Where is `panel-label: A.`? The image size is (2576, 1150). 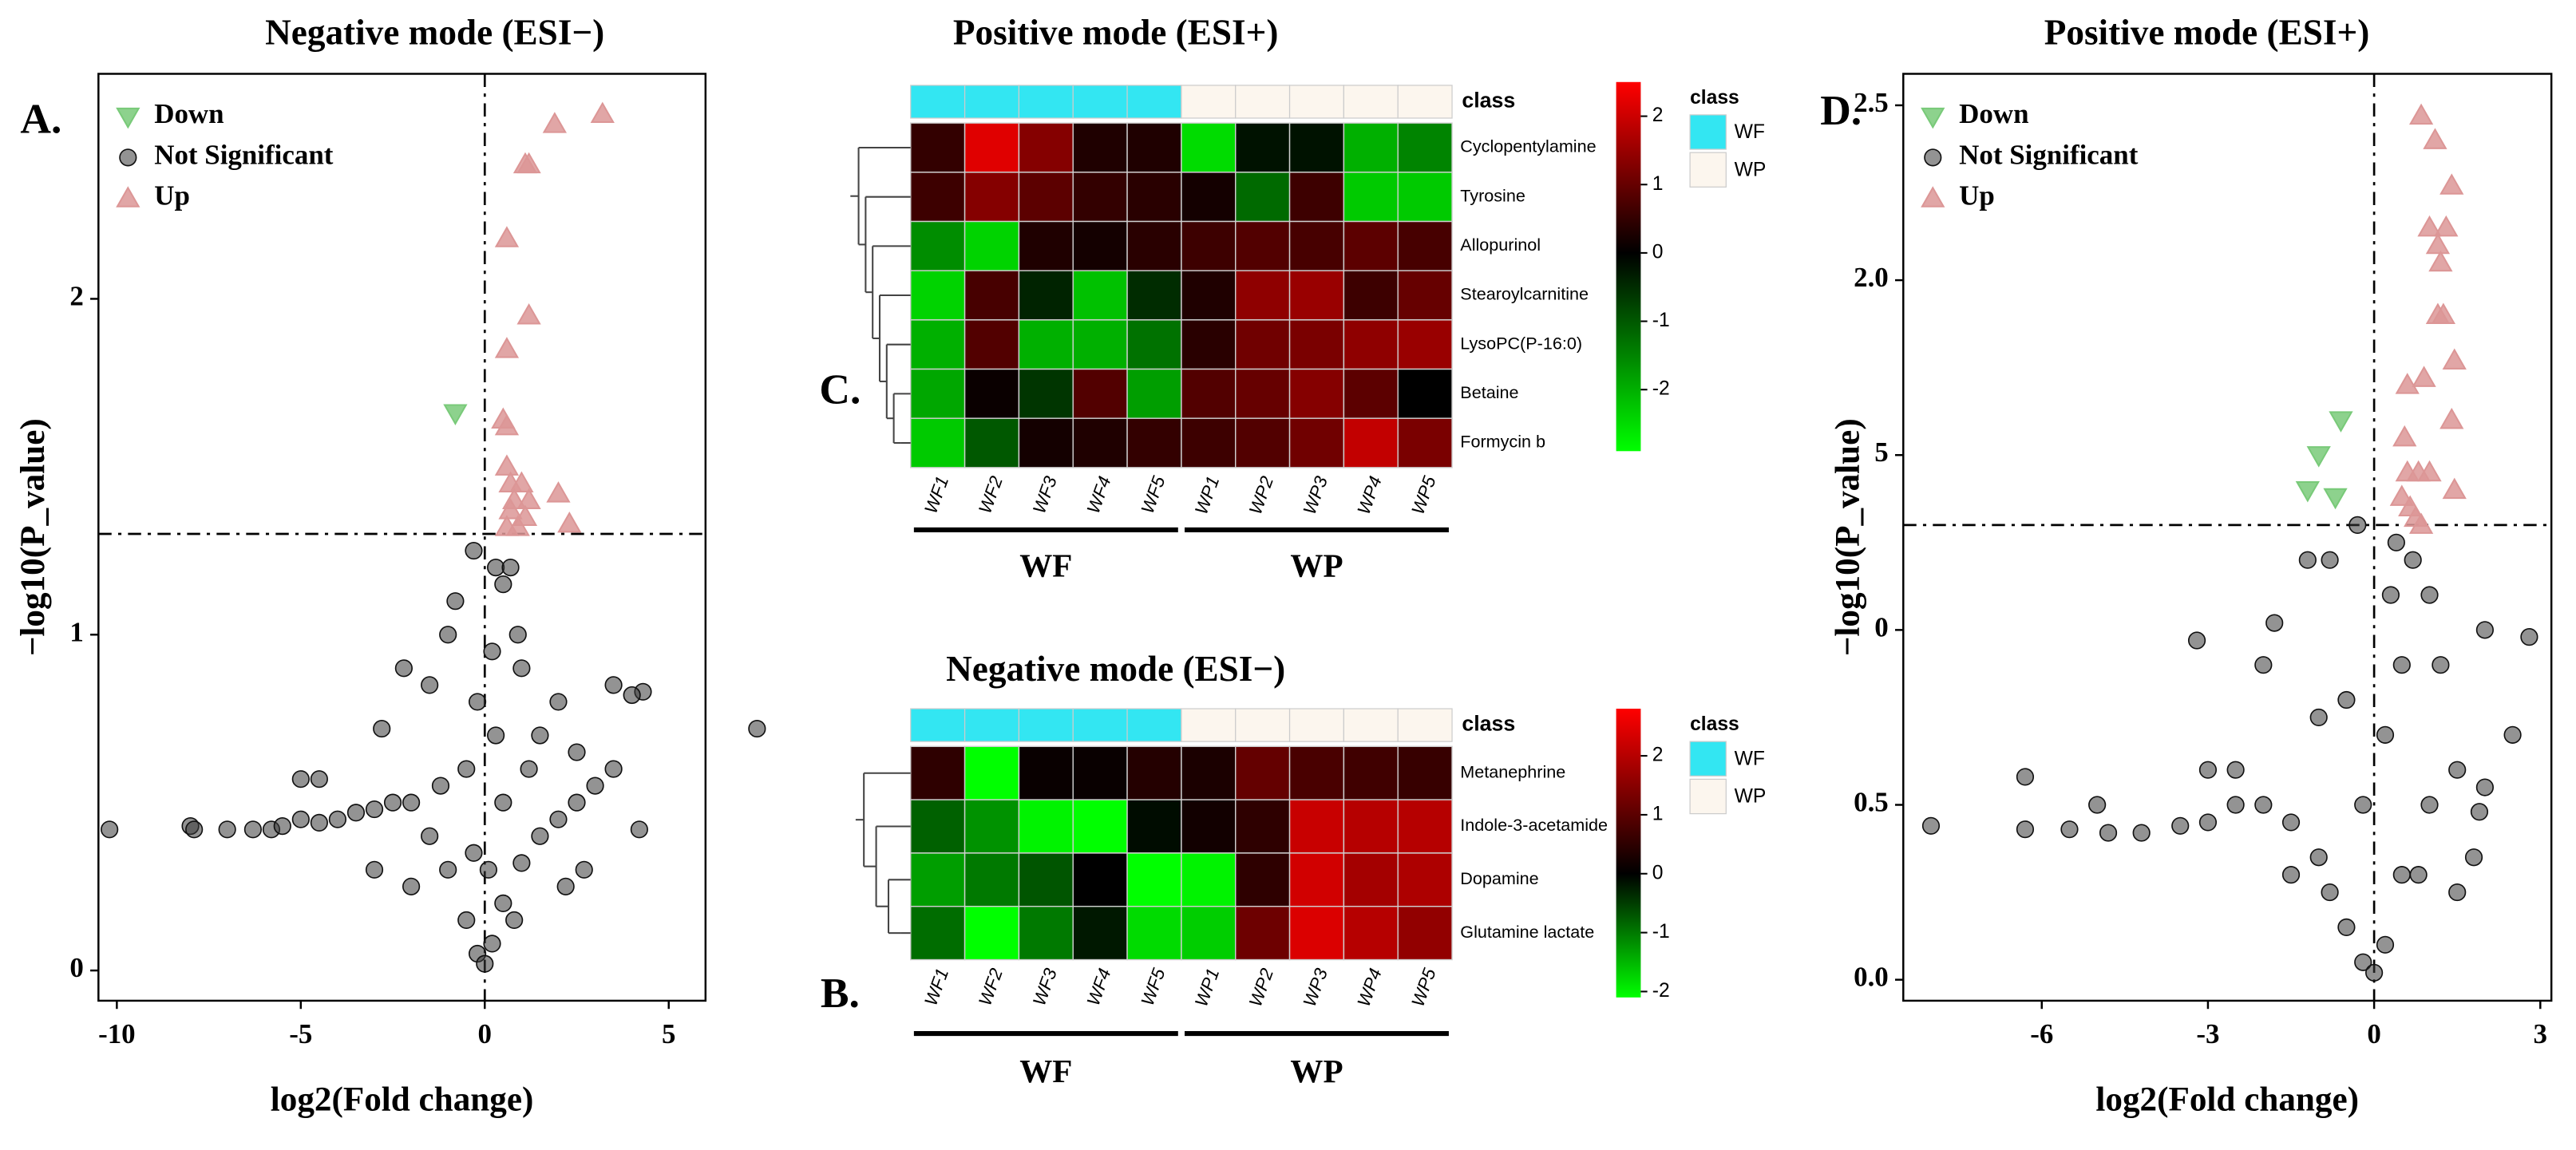
panel-label: A. is located at coordinates (41, 118).